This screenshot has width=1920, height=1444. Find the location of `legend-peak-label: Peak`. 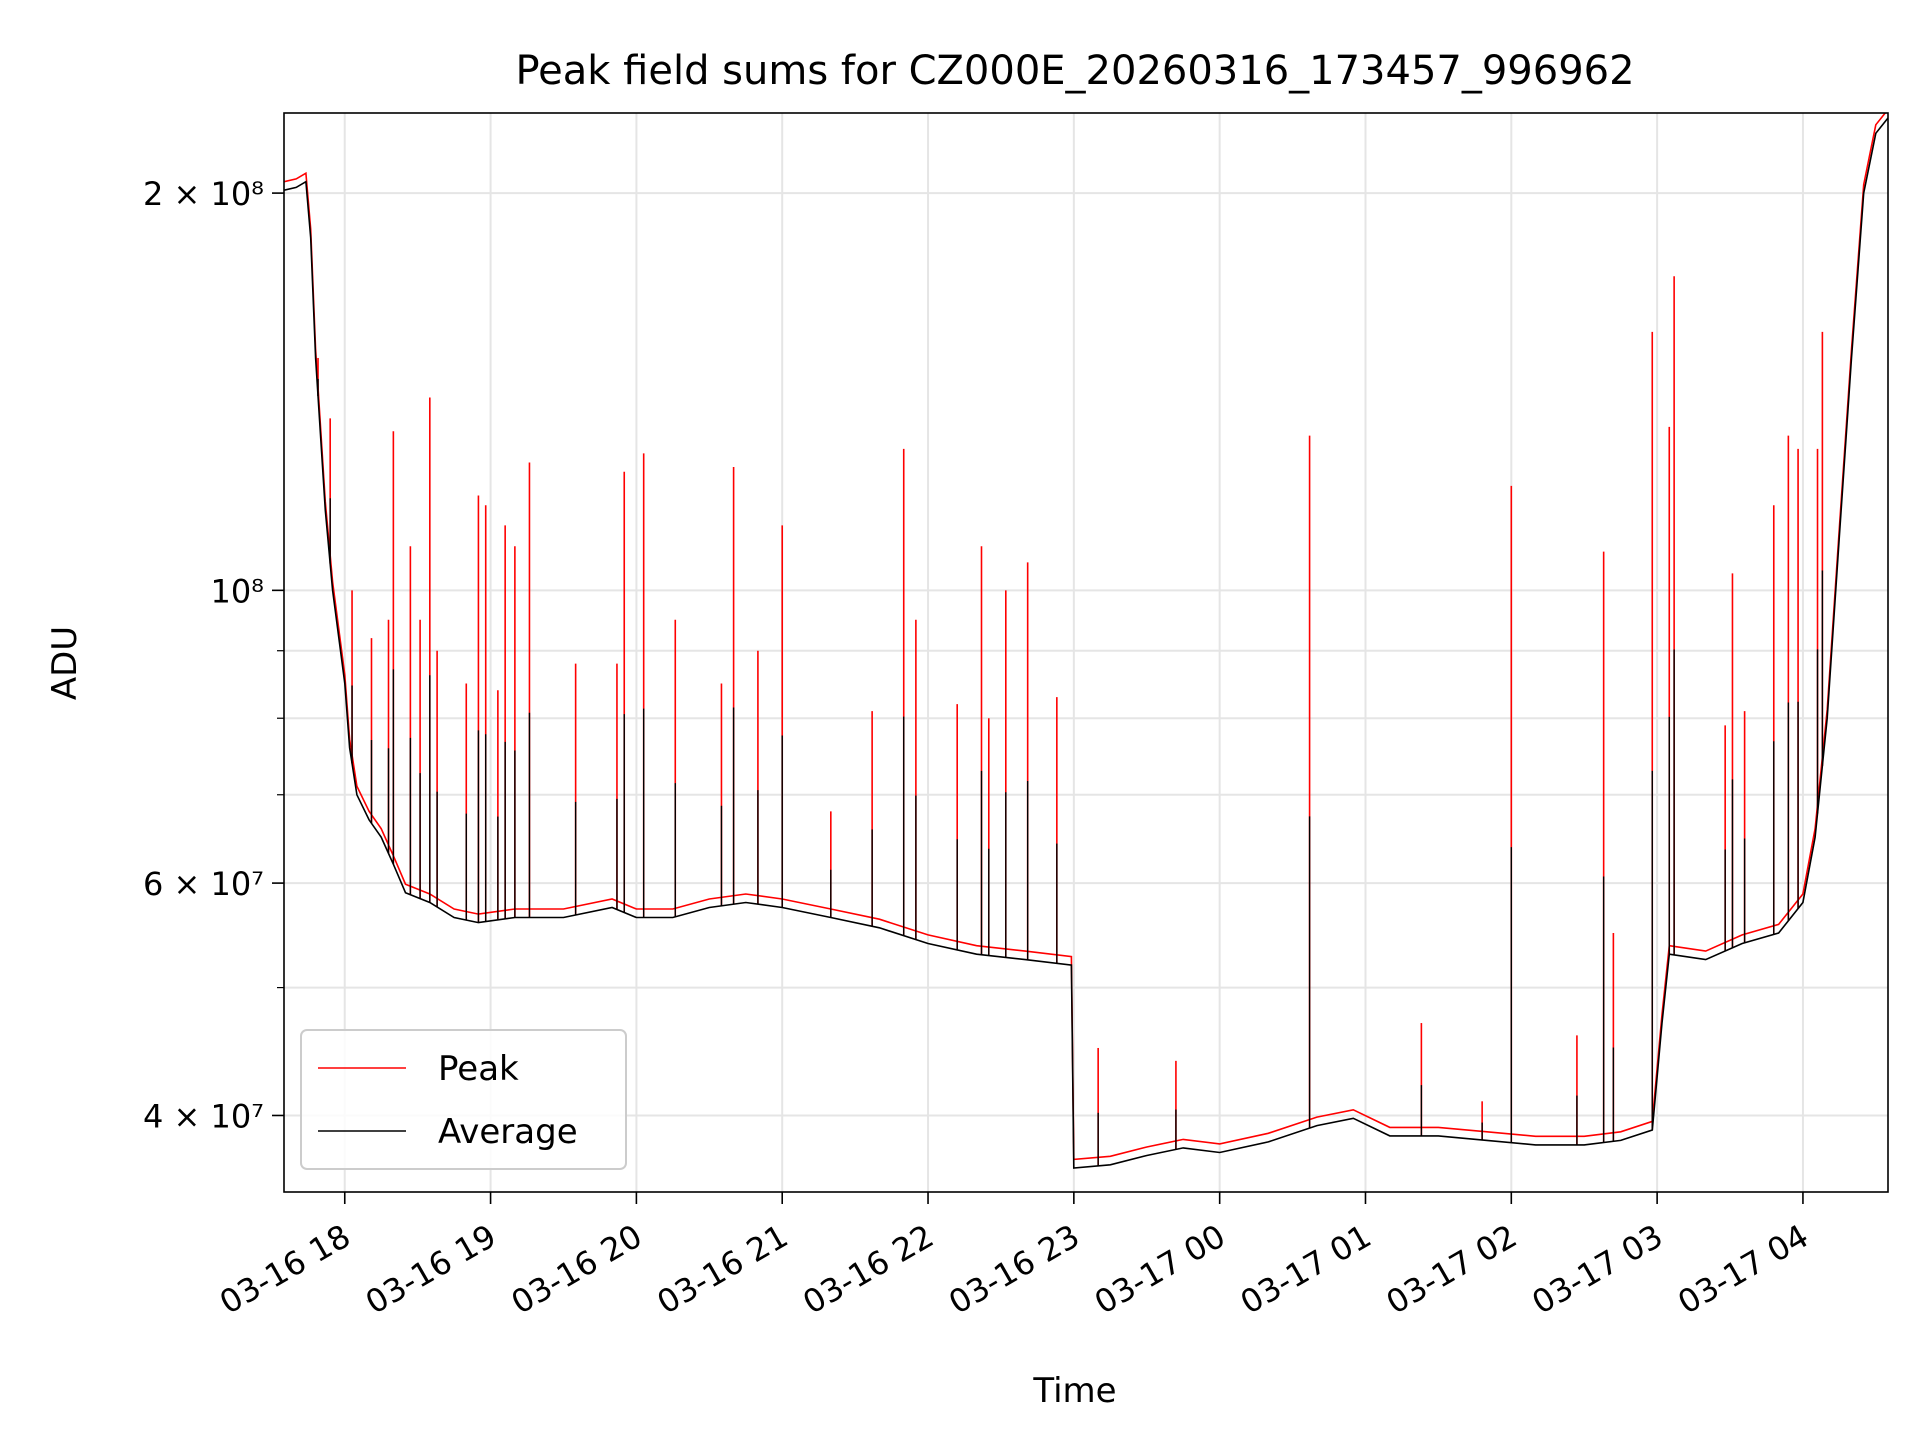

legend-peak-label: Peak is located at coordinates (478, 1069).